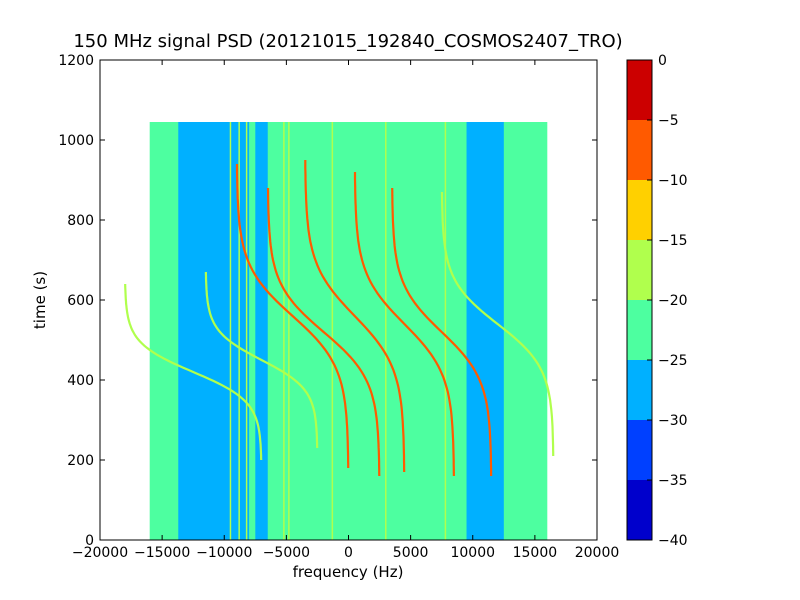 Image resolution: width=800 pixels, height=600 pixels. What do you see at coordinates (286, 553) in the screenshot?
I see `x-tick-label: −5000` at bounding box center [286, 553].